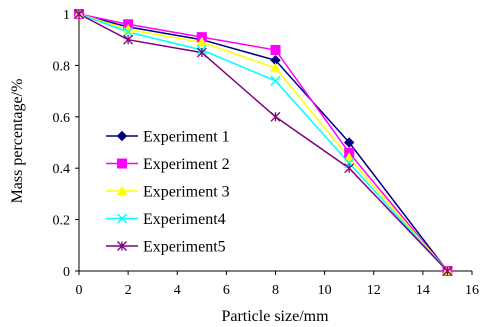 Image resolution: width=480 pixels, height=327 pixels. Describe the element at coordinates (17, 141) in the screenshot. I see `y-axis-title: Mass percentage/%` at that location.